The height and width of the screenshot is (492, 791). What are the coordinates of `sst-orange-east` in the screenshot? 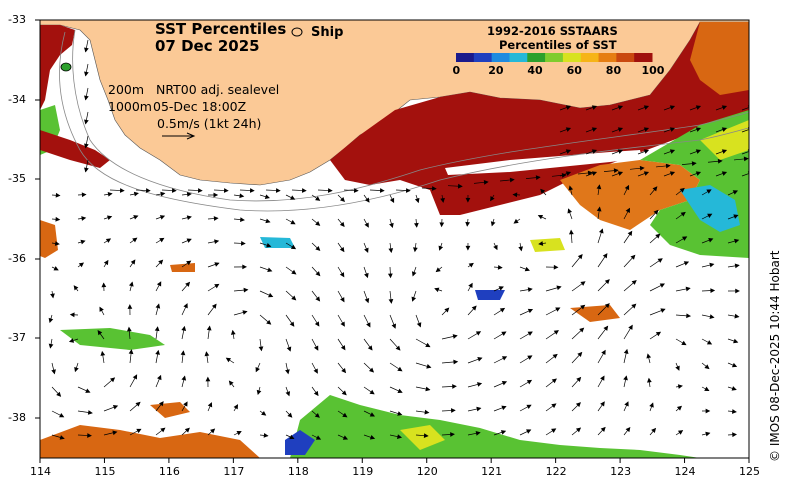 It's located at (719, 58).